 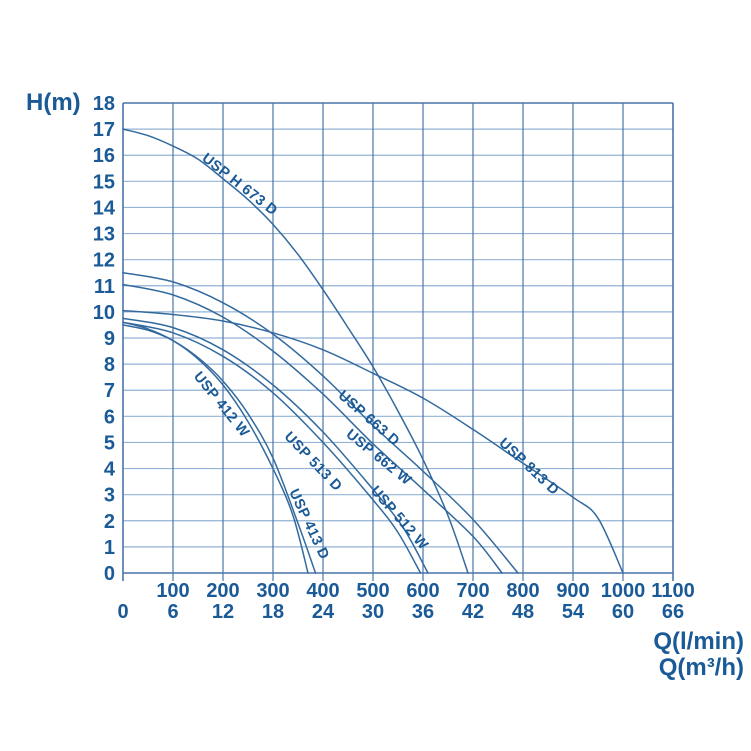 I want to click on curve-label: USP 513 D, so click(x=313, y=462).